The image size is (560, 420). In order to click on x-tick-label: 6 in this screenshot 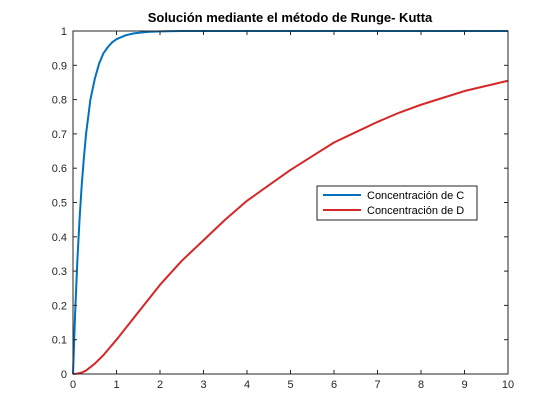, I will do `click(334, 385)`.